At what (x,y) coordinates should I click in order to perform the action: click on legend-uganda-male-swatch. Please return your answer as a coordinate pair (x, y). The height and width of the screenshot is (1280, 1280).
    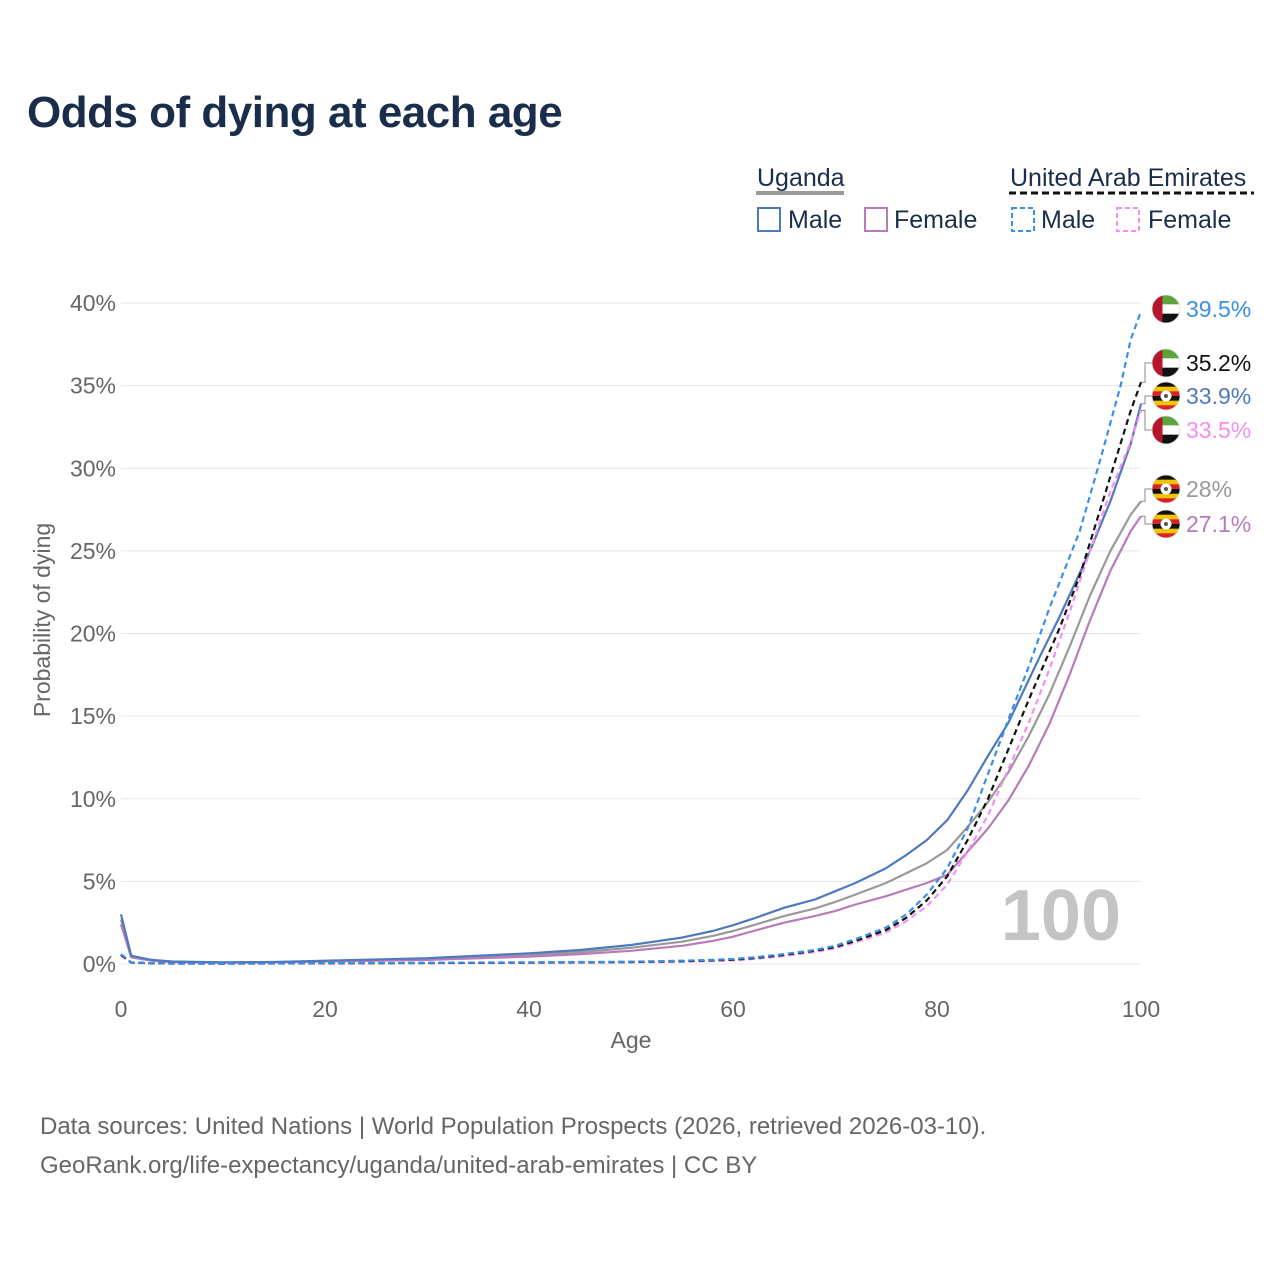
    Looking at the image, I should click on (769, 219).